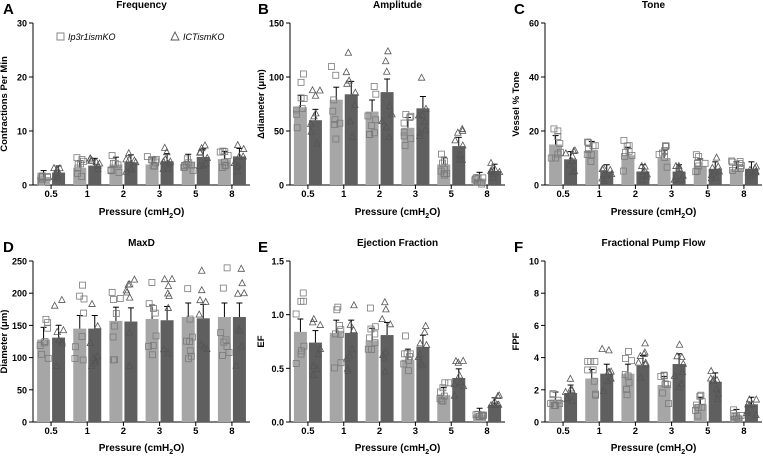 This screenshot has width=763, height=457. Describe the element at coordinates (142, 449) in the screenshot. I see `x-axis-label: Pressure (cmH2O)` at that location.